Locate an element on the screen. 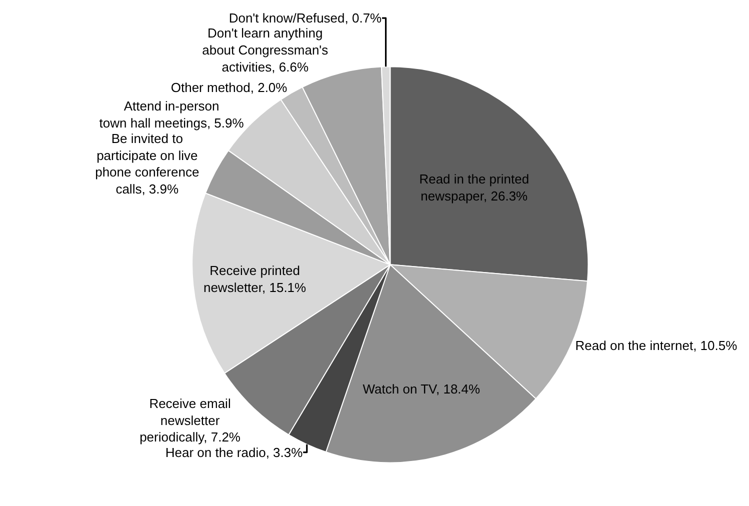 Image resolution: width=749 pixels, height=506 pixels. slice-label: Watch on TV, 18.4% is located at coordinates (421, 388).